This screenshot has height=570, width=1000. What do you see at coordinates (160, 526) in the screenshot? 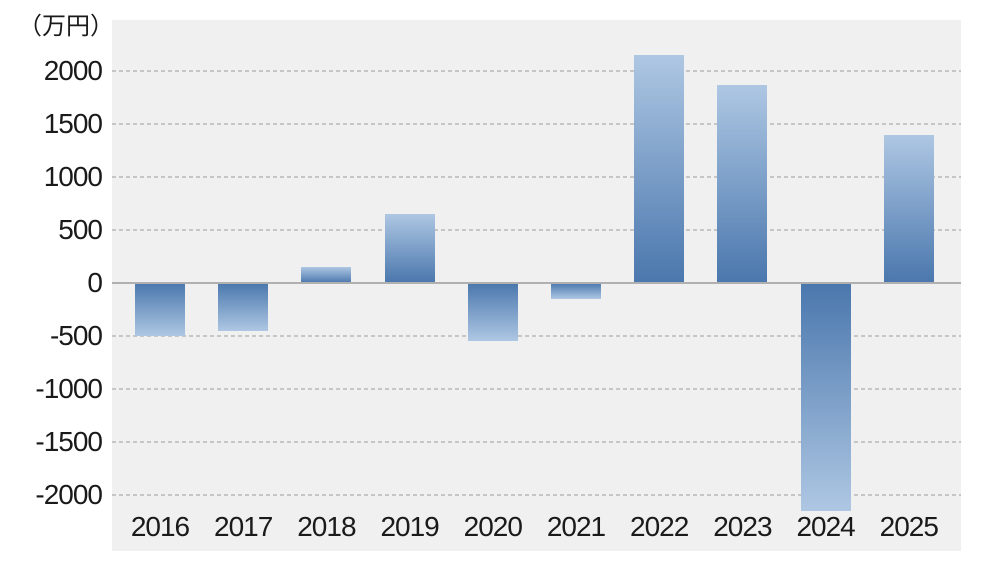
I see `x-tick-label-2016: 2016` at bounding box center [160, 526].